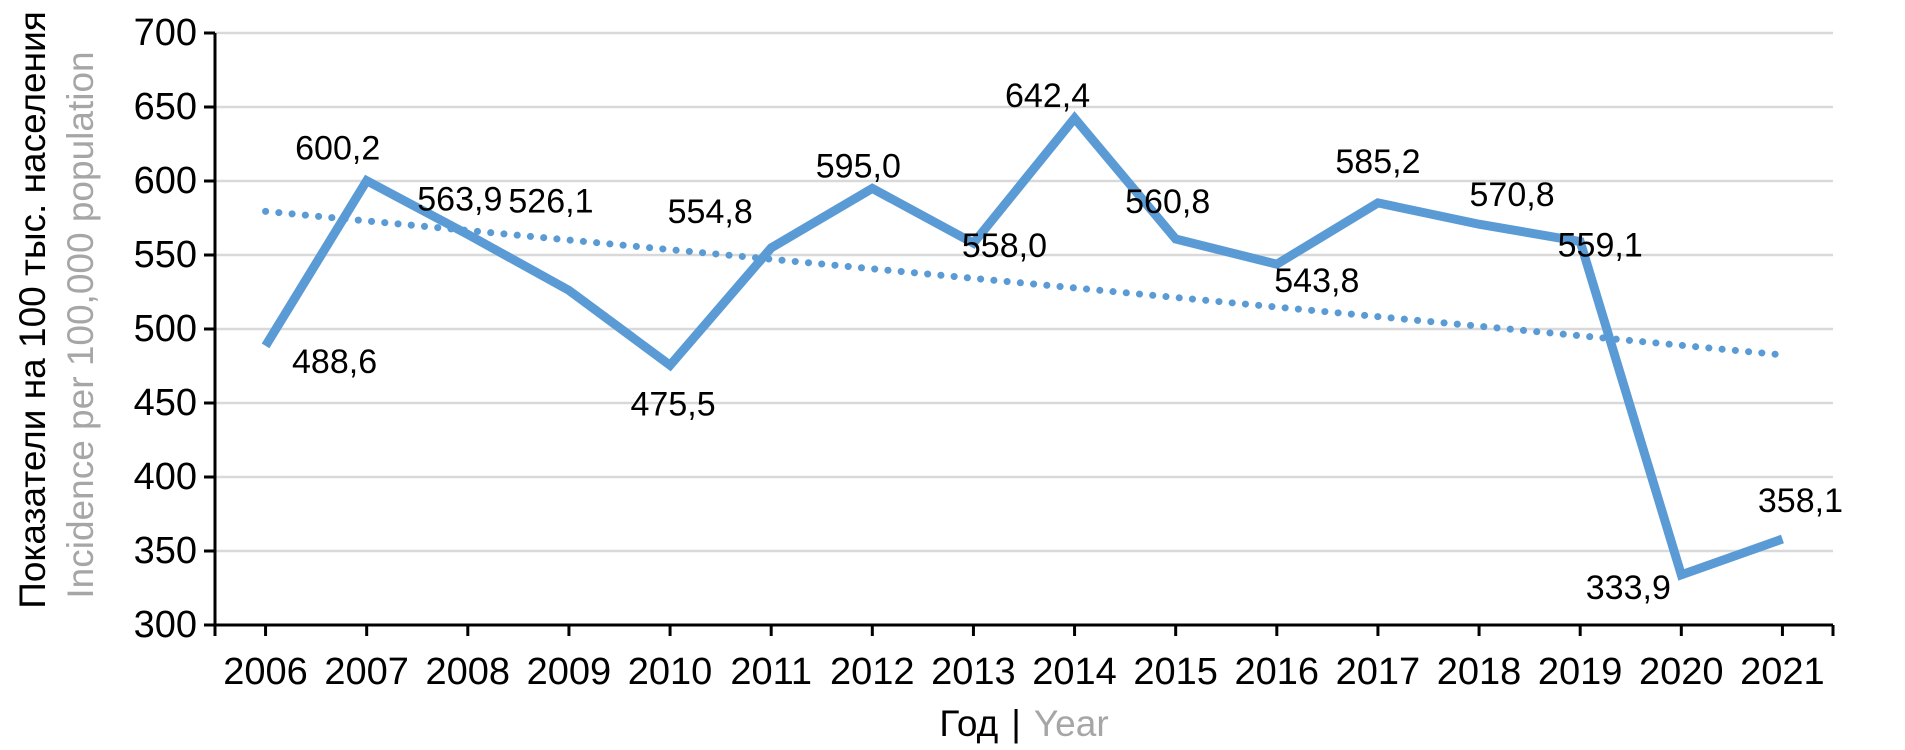 The height and width of the screenshot is (750, 1905). I want to click on data-label: 559,1, so click(1600, 246).